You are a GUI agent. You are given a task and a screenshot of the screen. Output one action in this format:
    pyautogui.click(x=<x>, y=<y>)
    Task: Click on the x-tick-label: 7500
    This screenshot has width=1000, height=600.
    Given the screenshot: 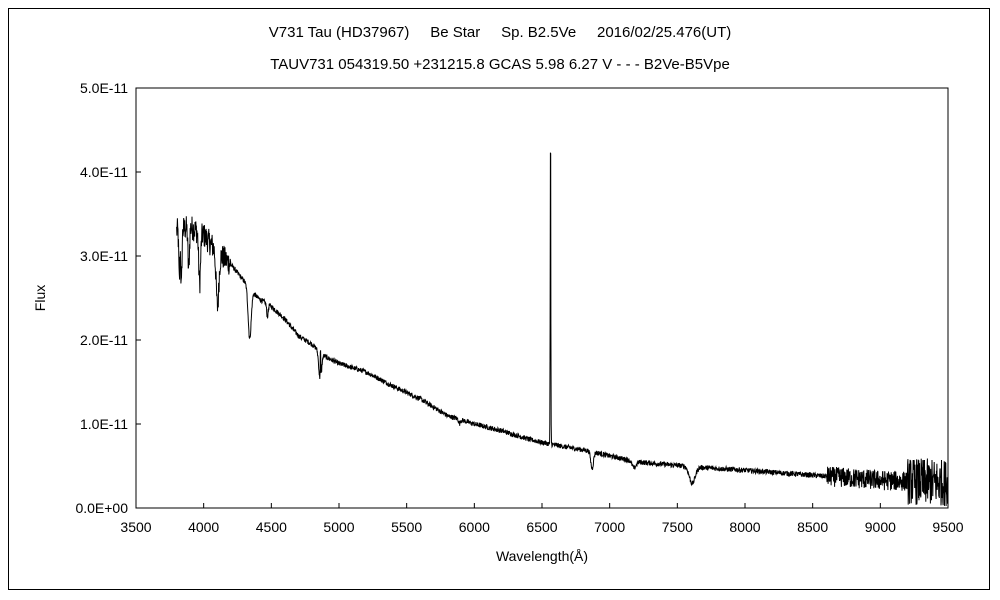 What is the action you would take?
    pyautogui.click(x=677, y=527)
    